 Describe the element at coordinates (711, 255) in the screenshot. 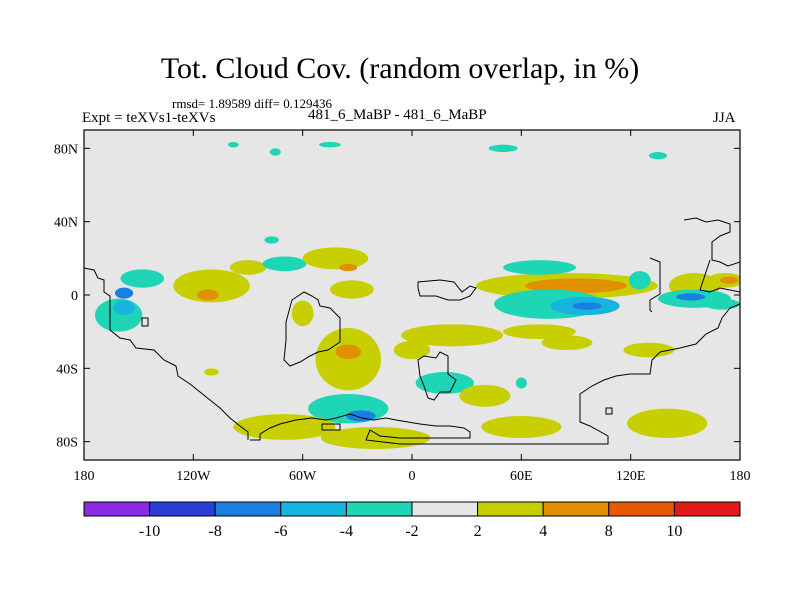

I see `coastline-pacific-islands` at that location.